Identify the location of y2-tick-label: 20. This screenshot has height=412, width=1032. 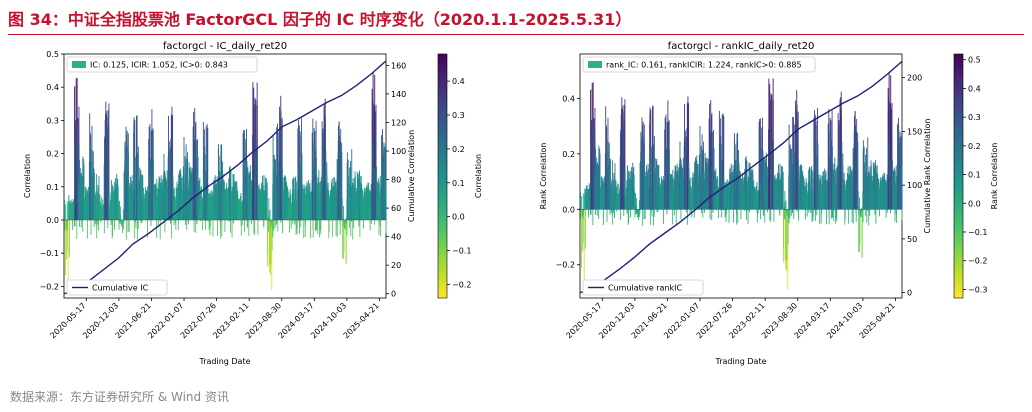
(396, 265).